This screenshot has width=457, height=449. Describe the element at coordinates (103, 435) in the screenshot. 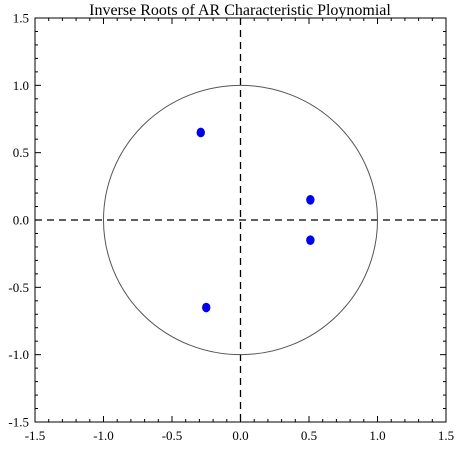

I see `x-tick-label: -1.0` at that location.